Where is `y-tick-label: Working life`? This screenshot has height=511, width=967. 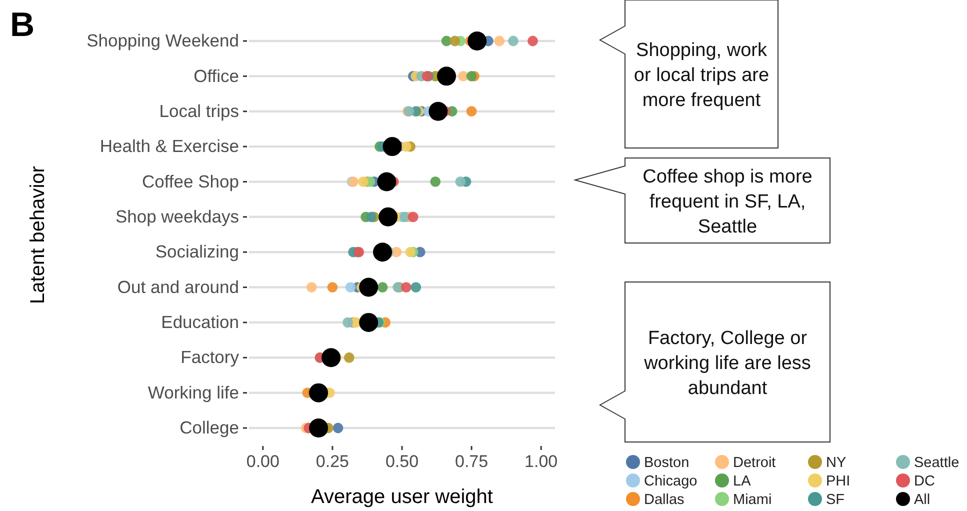 y-tick-label: Working life is located at coordinates (193, 392).